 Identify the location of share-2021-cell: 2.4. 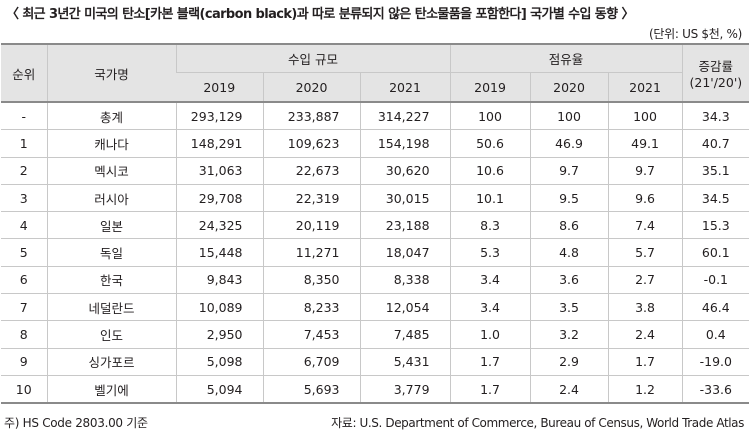
(645, 334).